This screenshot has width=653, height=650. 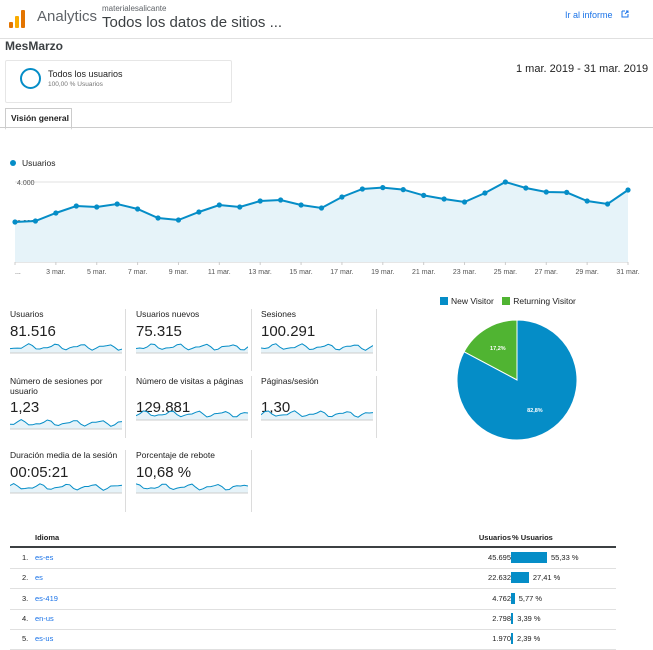 What do you see at coordinates (597, 15) in the screenshot?
I see `goto-report-link: Ir al informe` at bounding box center [597, 15].